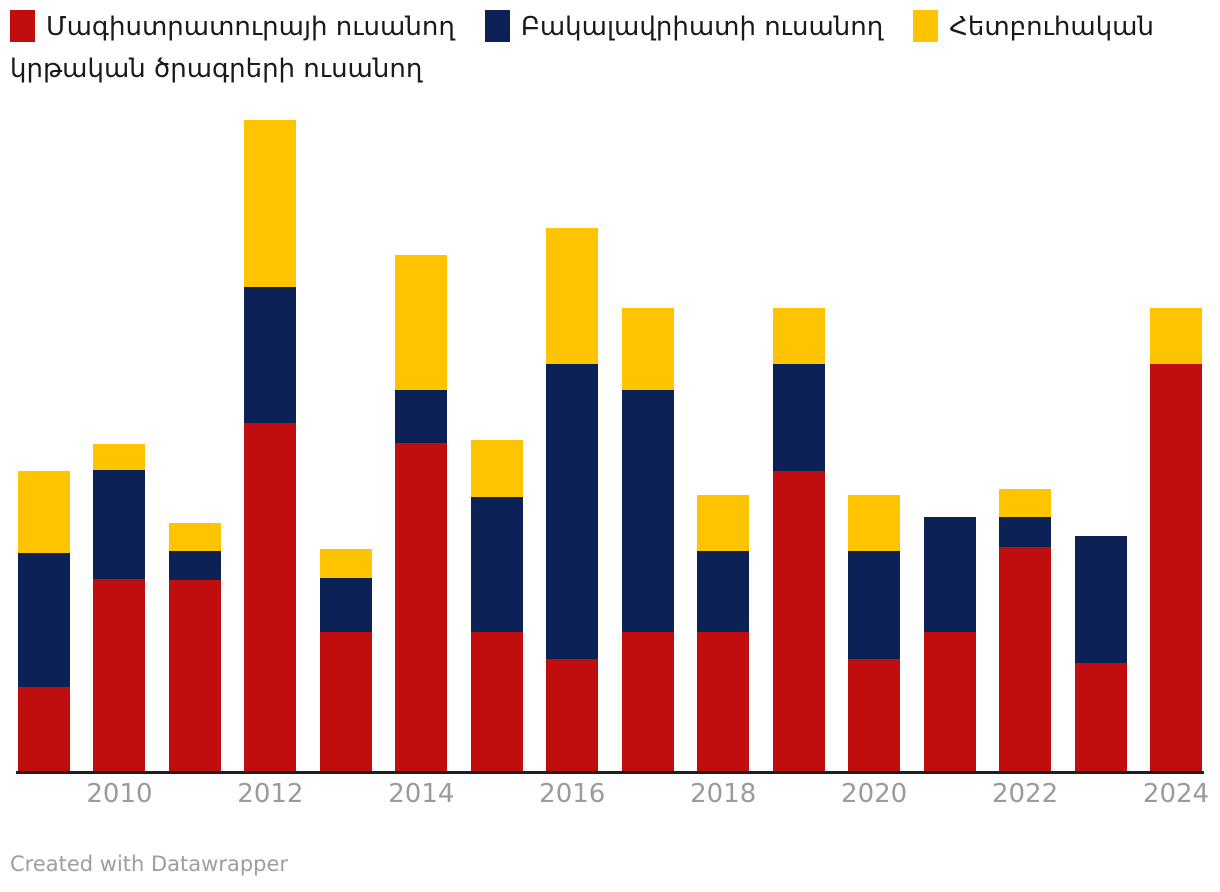 This screenshot has width=1220, height=892. I want to click on bar-2014-postgraduate-segment, so click(421, 322).